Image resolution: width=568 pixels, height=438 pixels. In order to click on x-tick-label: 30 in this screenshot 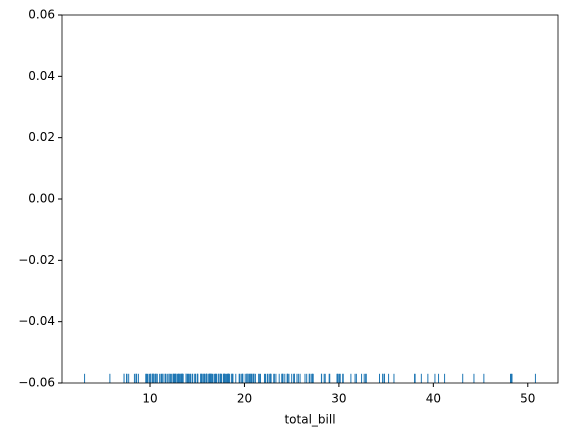, I will do `click(338, 399)`.